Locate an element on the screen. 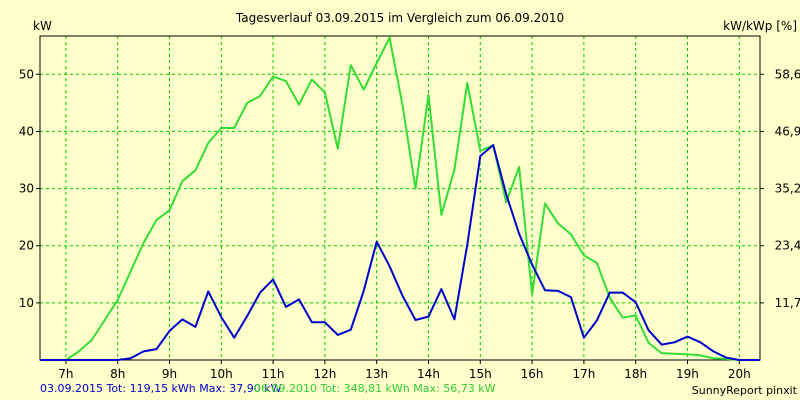 This screenshot has width=800, height=400. x-tick-label: 18h is located at coordinates (635, 374).